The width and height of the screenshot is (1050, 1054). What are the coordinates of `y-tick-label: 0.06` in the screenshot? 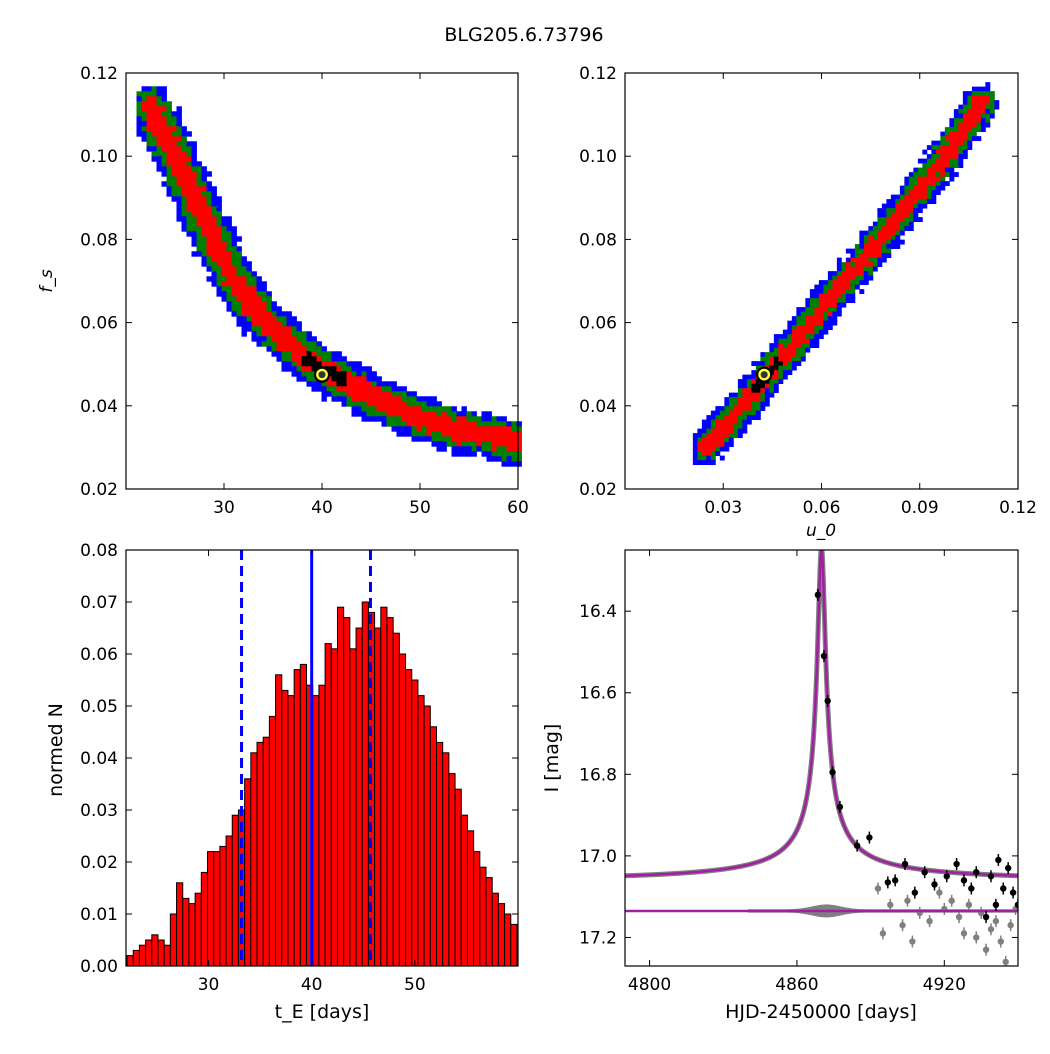 It's located at (99, 324).